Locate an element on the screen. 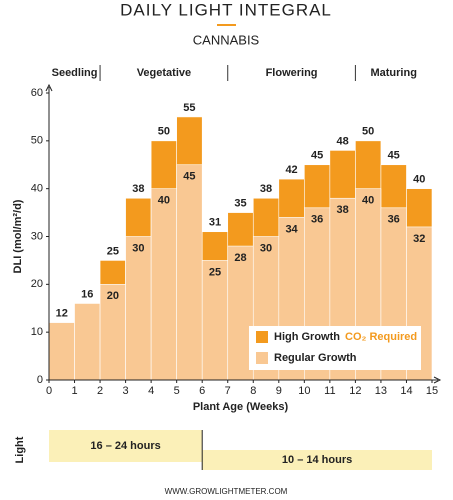  x-tick-label: 13 is located at coordinates (381, 391).